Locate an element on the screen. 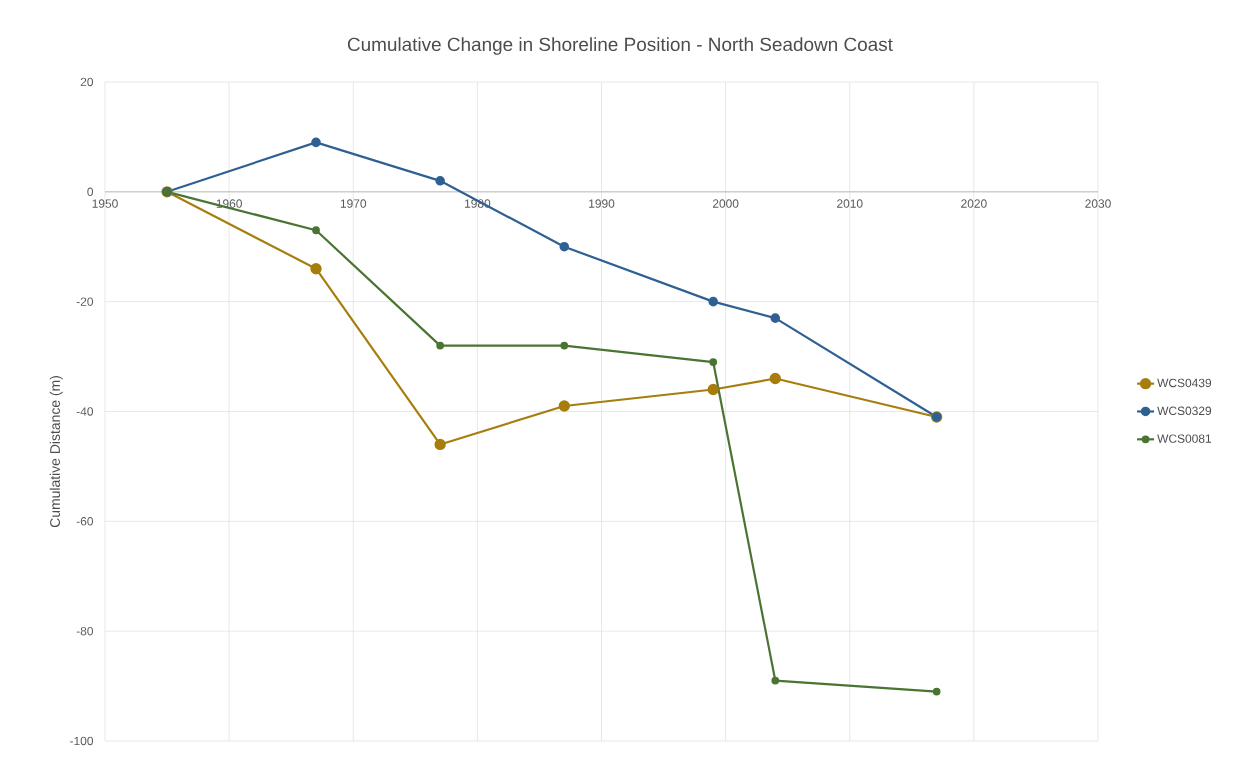  x-tick-label: 1970 is located at coordinates (353, 203).